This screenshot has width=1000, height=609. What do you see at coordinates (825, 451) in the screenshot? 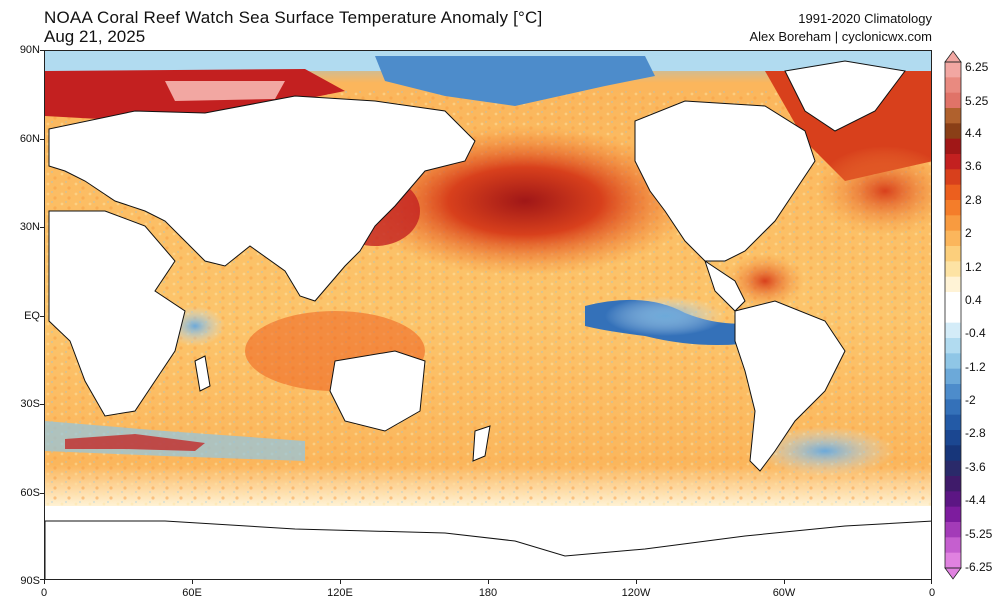
I see `south-atlantic-cool` at bounding box center [825, 451].